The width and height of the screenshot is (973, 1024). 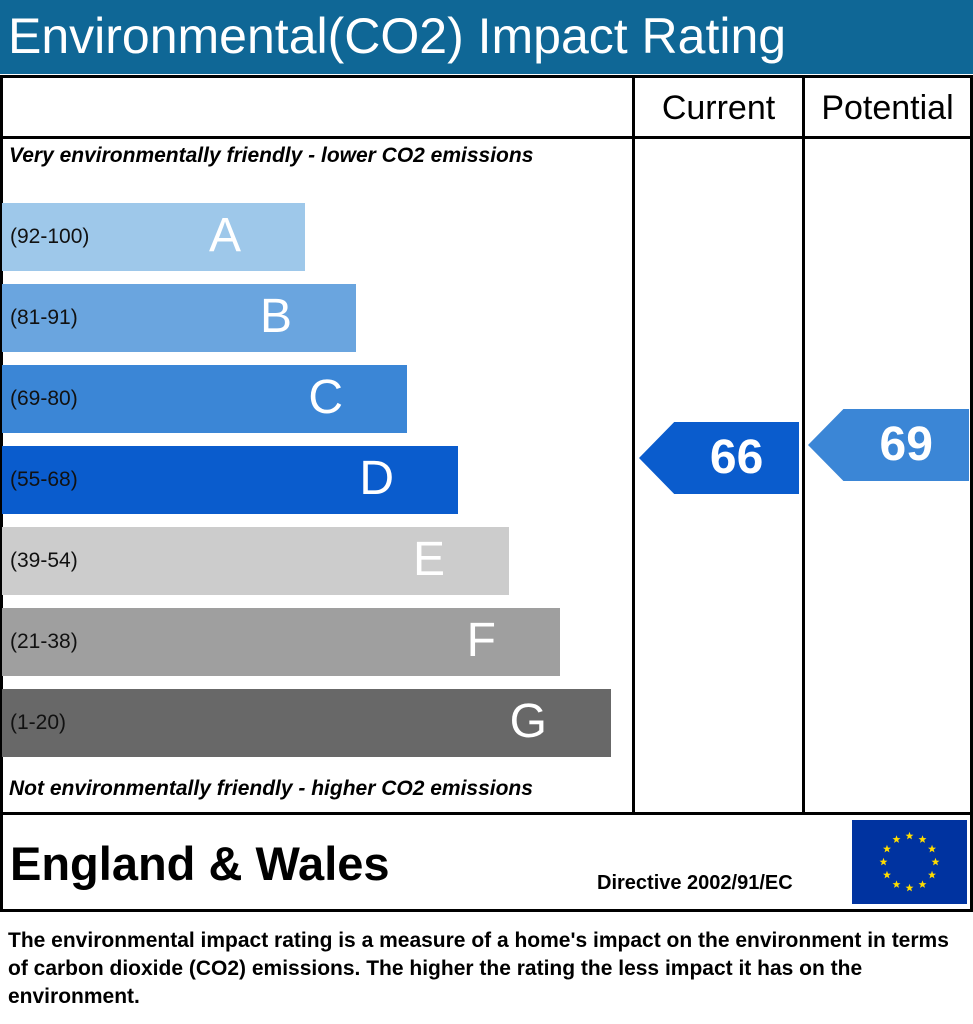 What do you see at coordinates (325, 397) in the screenshot?
I see `rating-letter-c: C` at bounding box center [325, 397].